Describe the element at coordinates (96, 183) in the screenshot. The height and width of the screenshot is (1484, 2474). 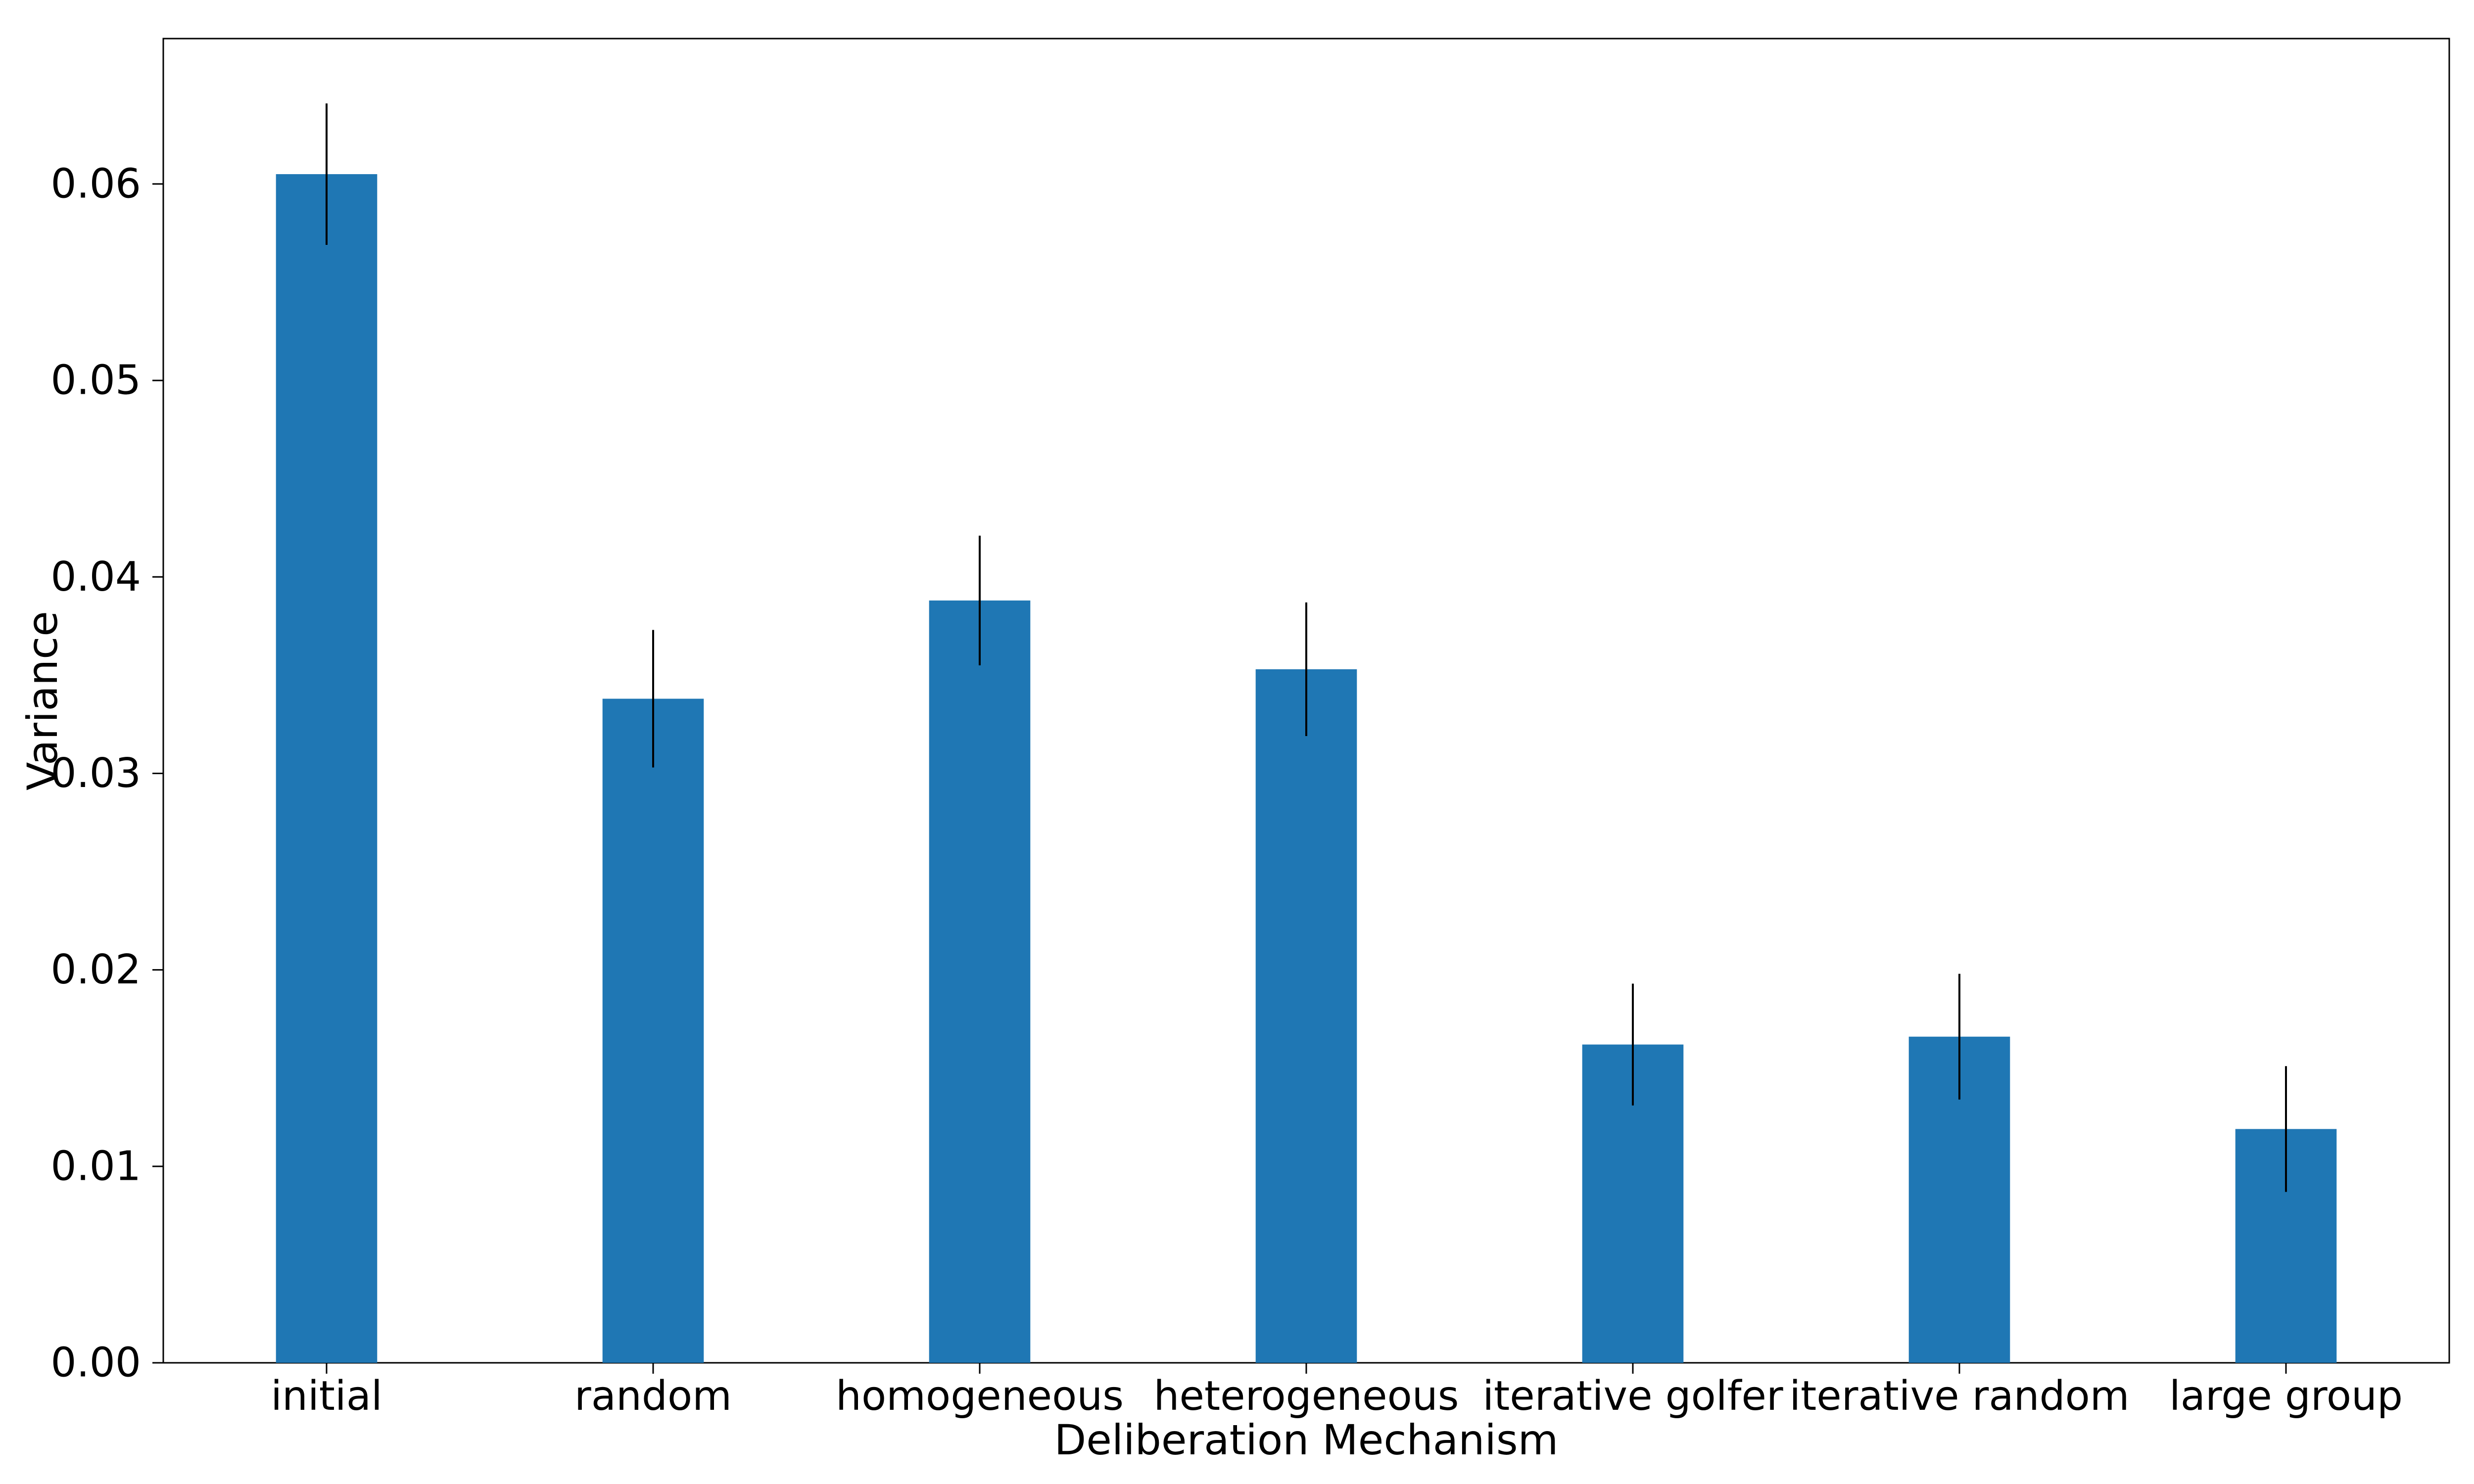
I see `y-tick-label: 0.06` at that location.